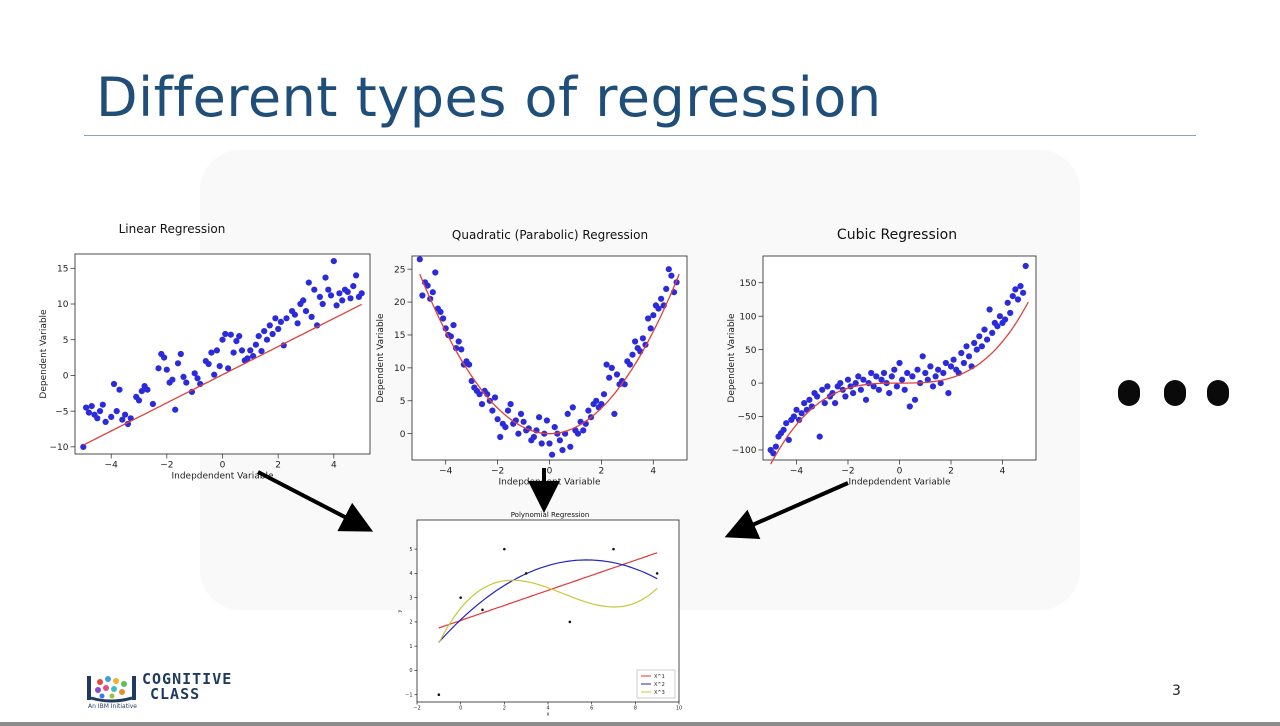 The image size is (1280, 726). Describe the element at coordinates (403, 402) in the screenshot. I see `y-tick-label: 5` at that location.